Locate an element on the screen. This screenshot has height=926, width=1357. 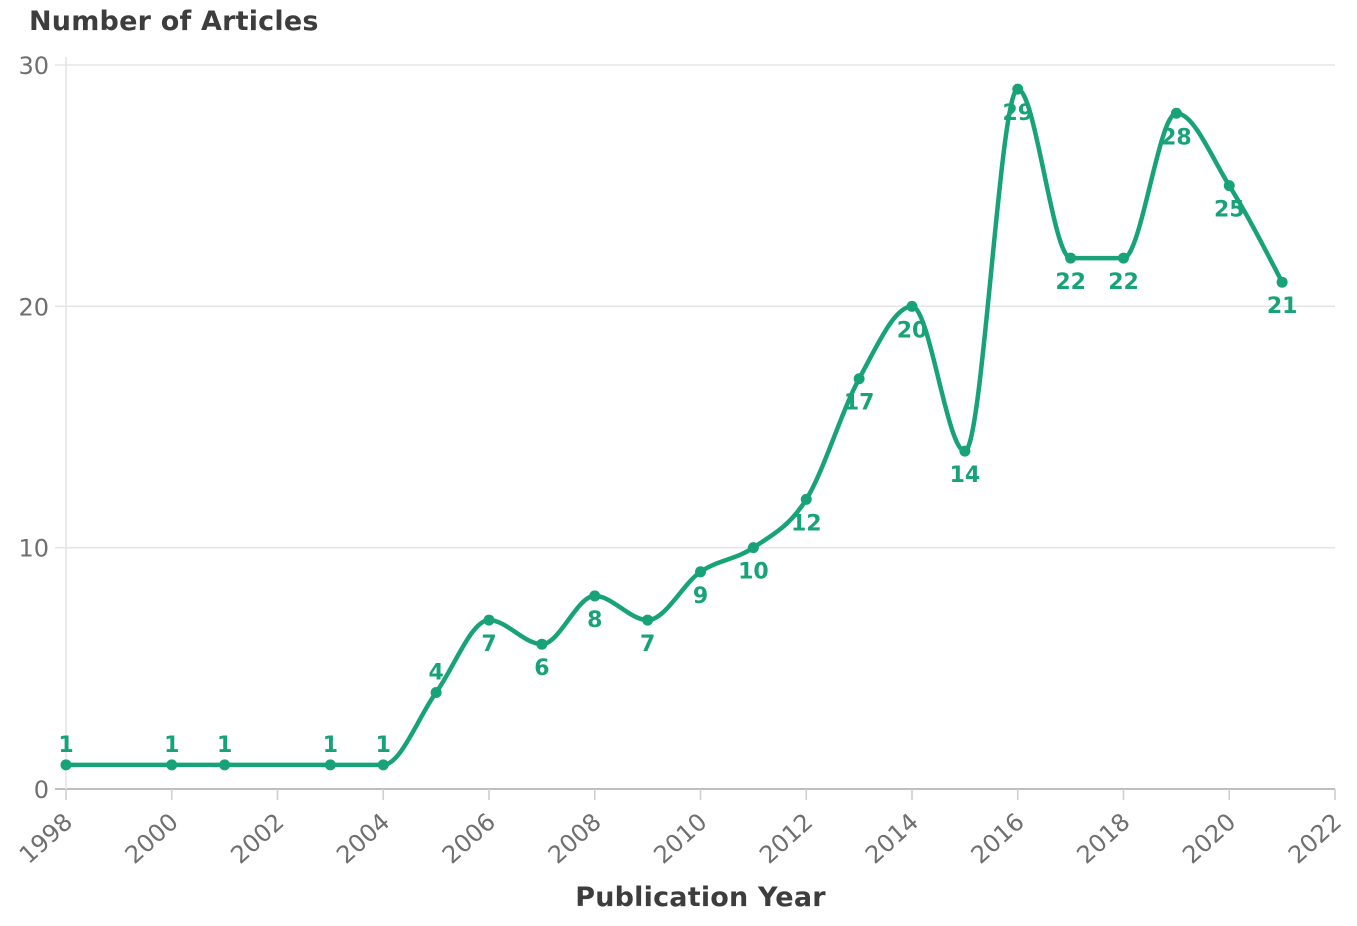
y-tick-label: 0 is located at coordinates (41, 790).